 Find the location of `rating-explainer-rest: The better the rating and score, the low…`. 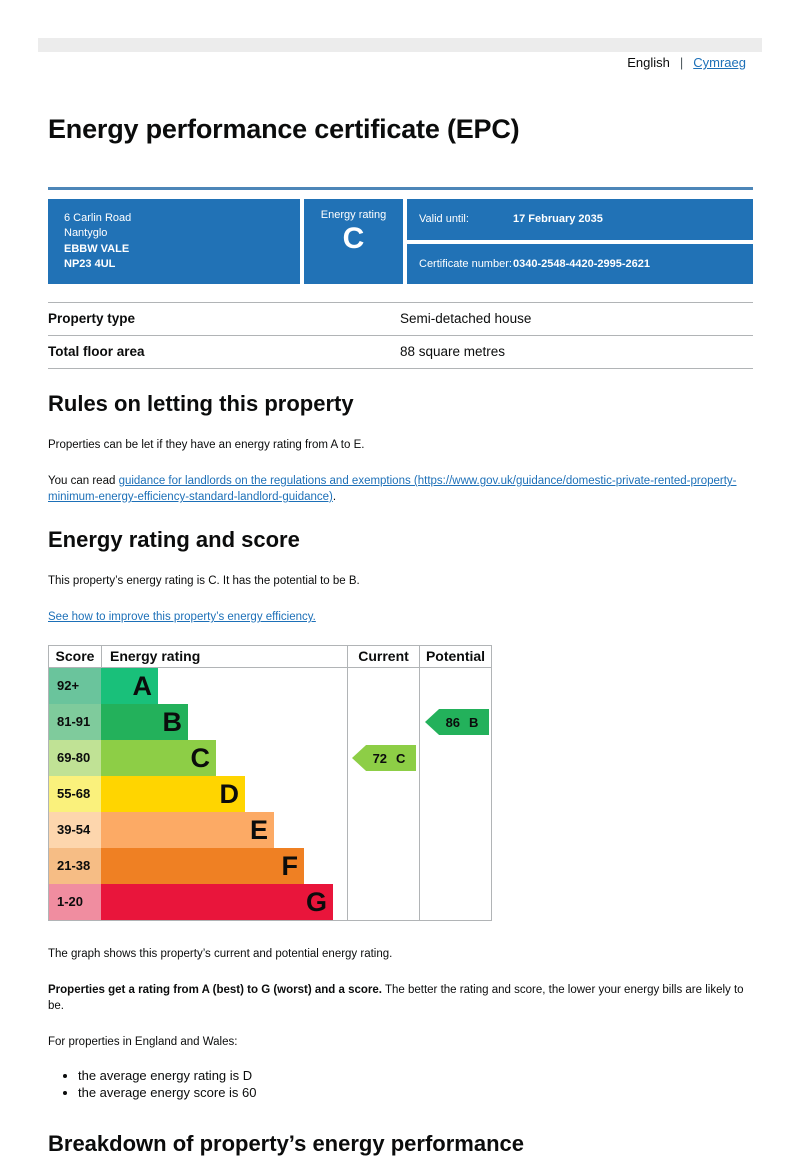

rating-explainer-rest: The better the rating and score, the low… is located at coordinates (396, 998).